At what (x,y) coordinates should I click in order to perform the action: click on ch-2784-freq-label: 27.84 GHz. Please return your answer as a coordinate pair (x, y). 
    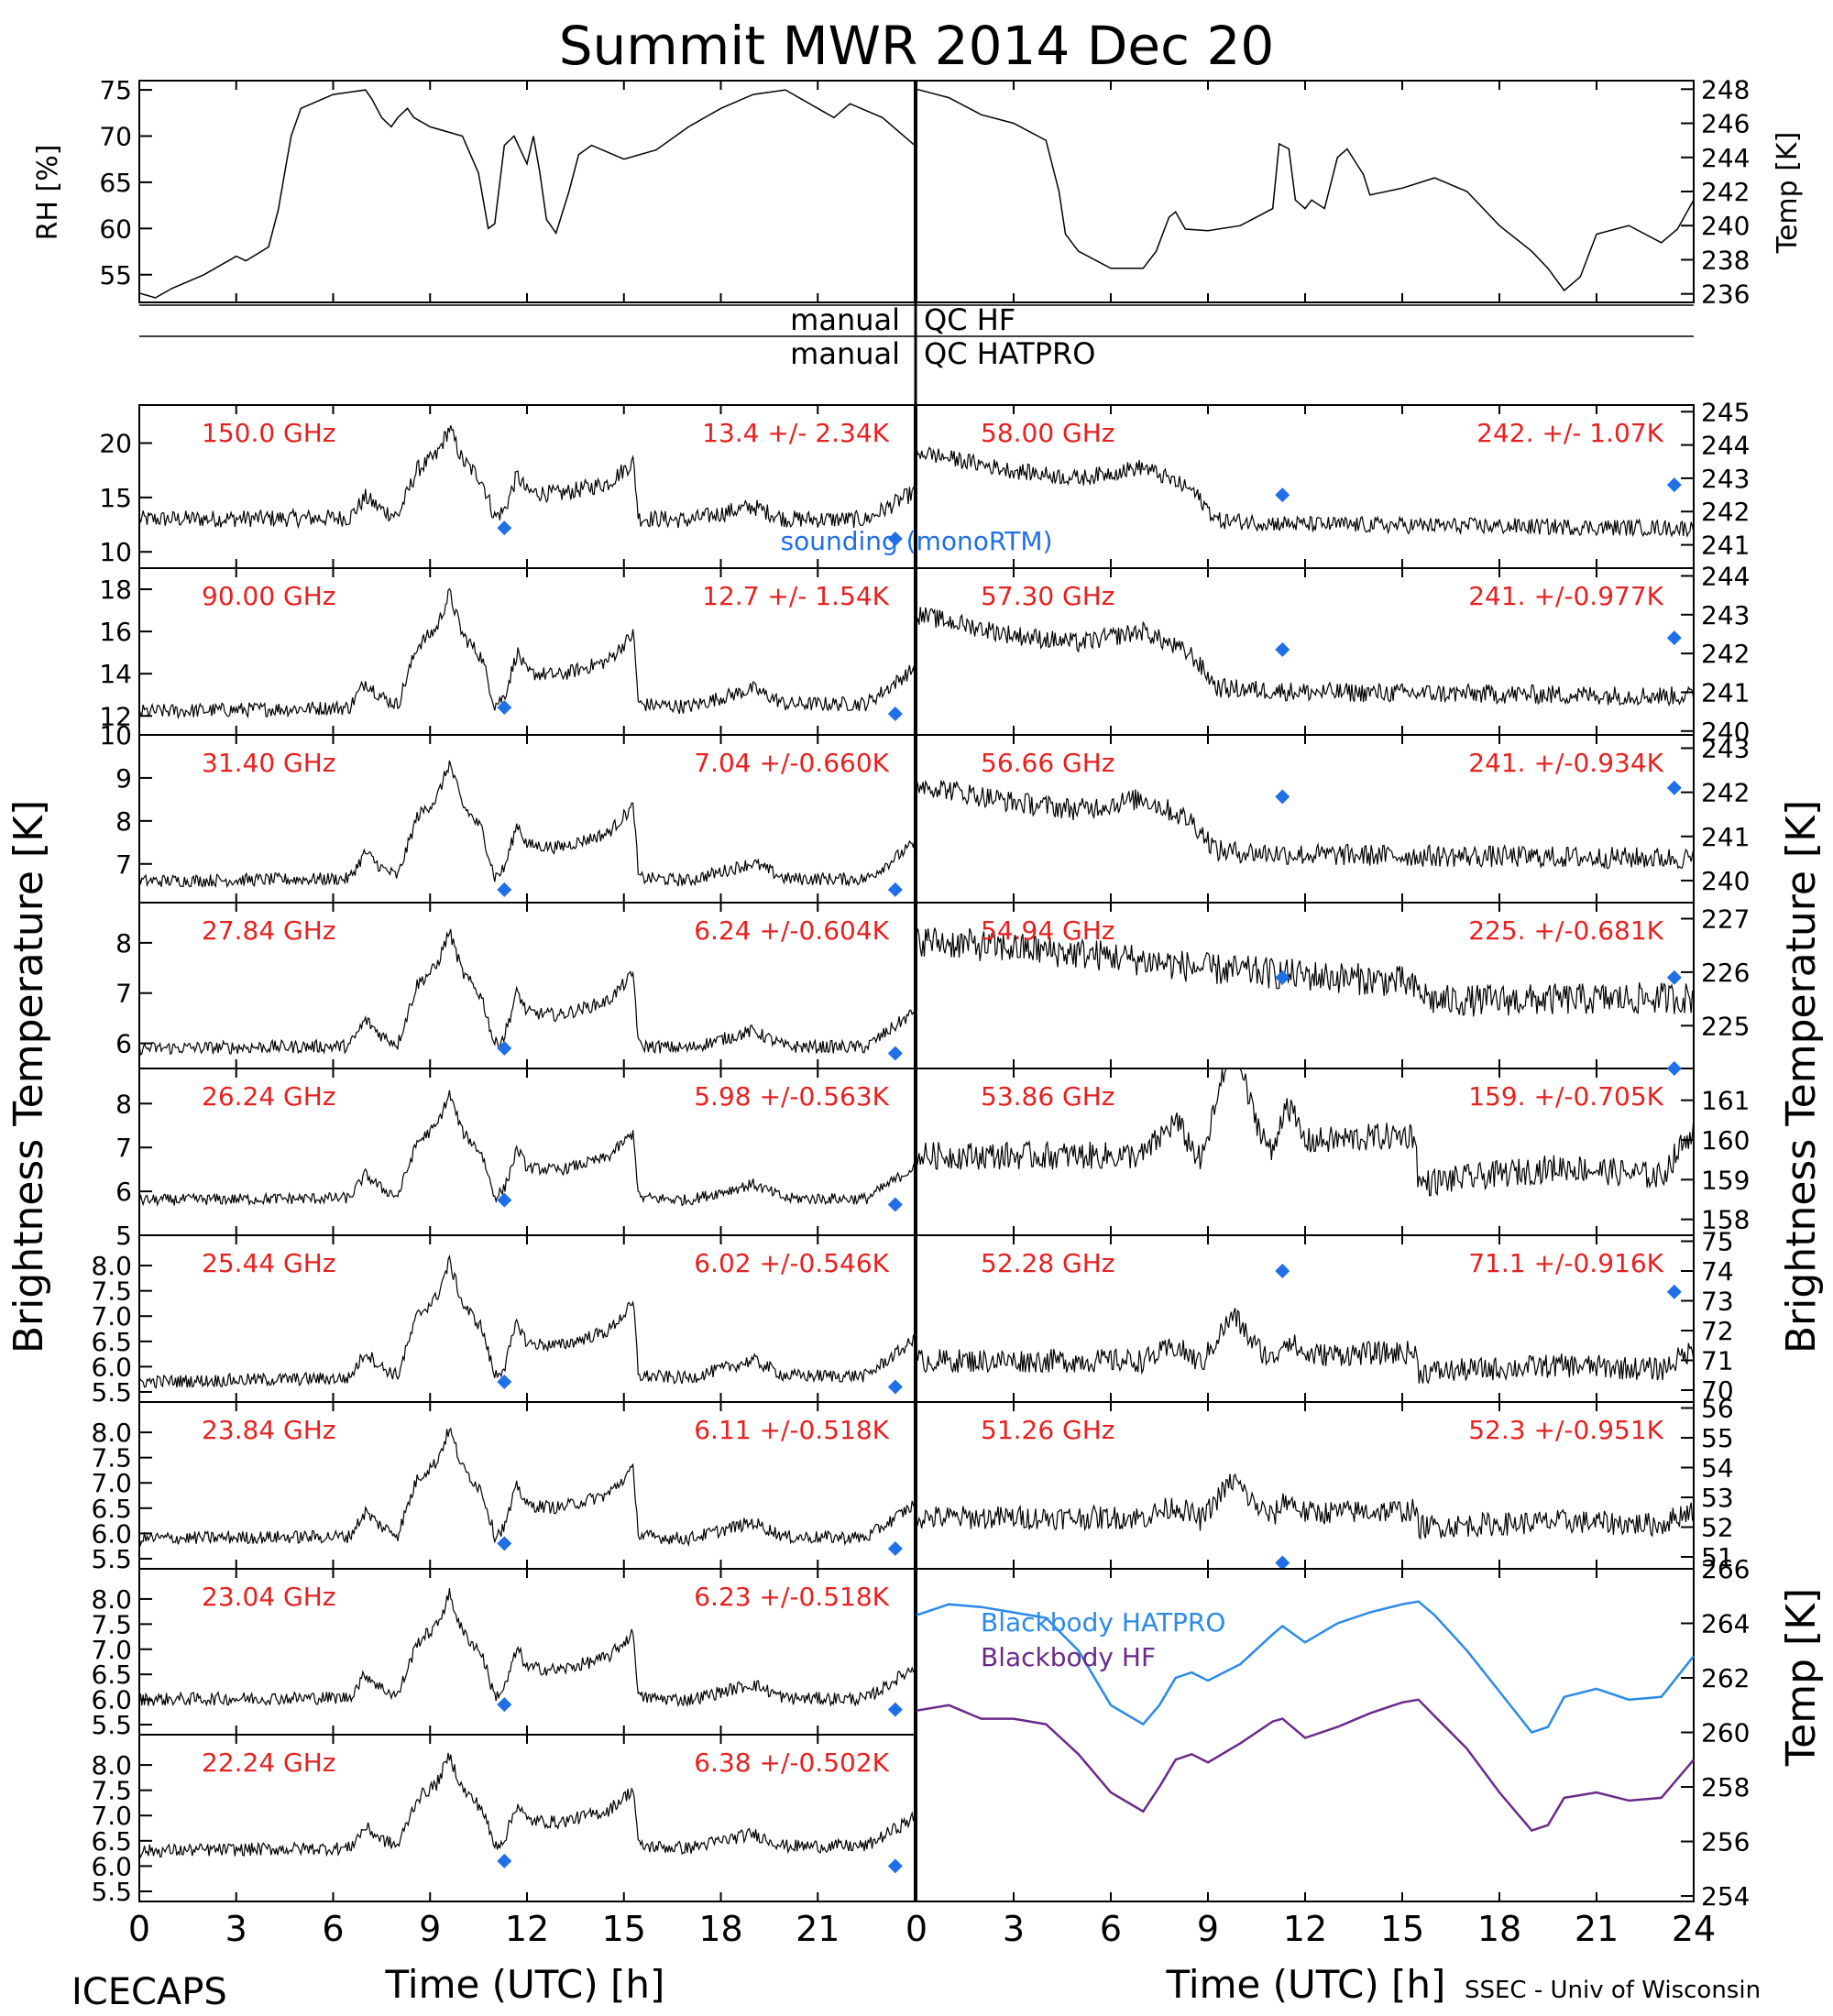
    Looking at the image, I should click on (269, 930).